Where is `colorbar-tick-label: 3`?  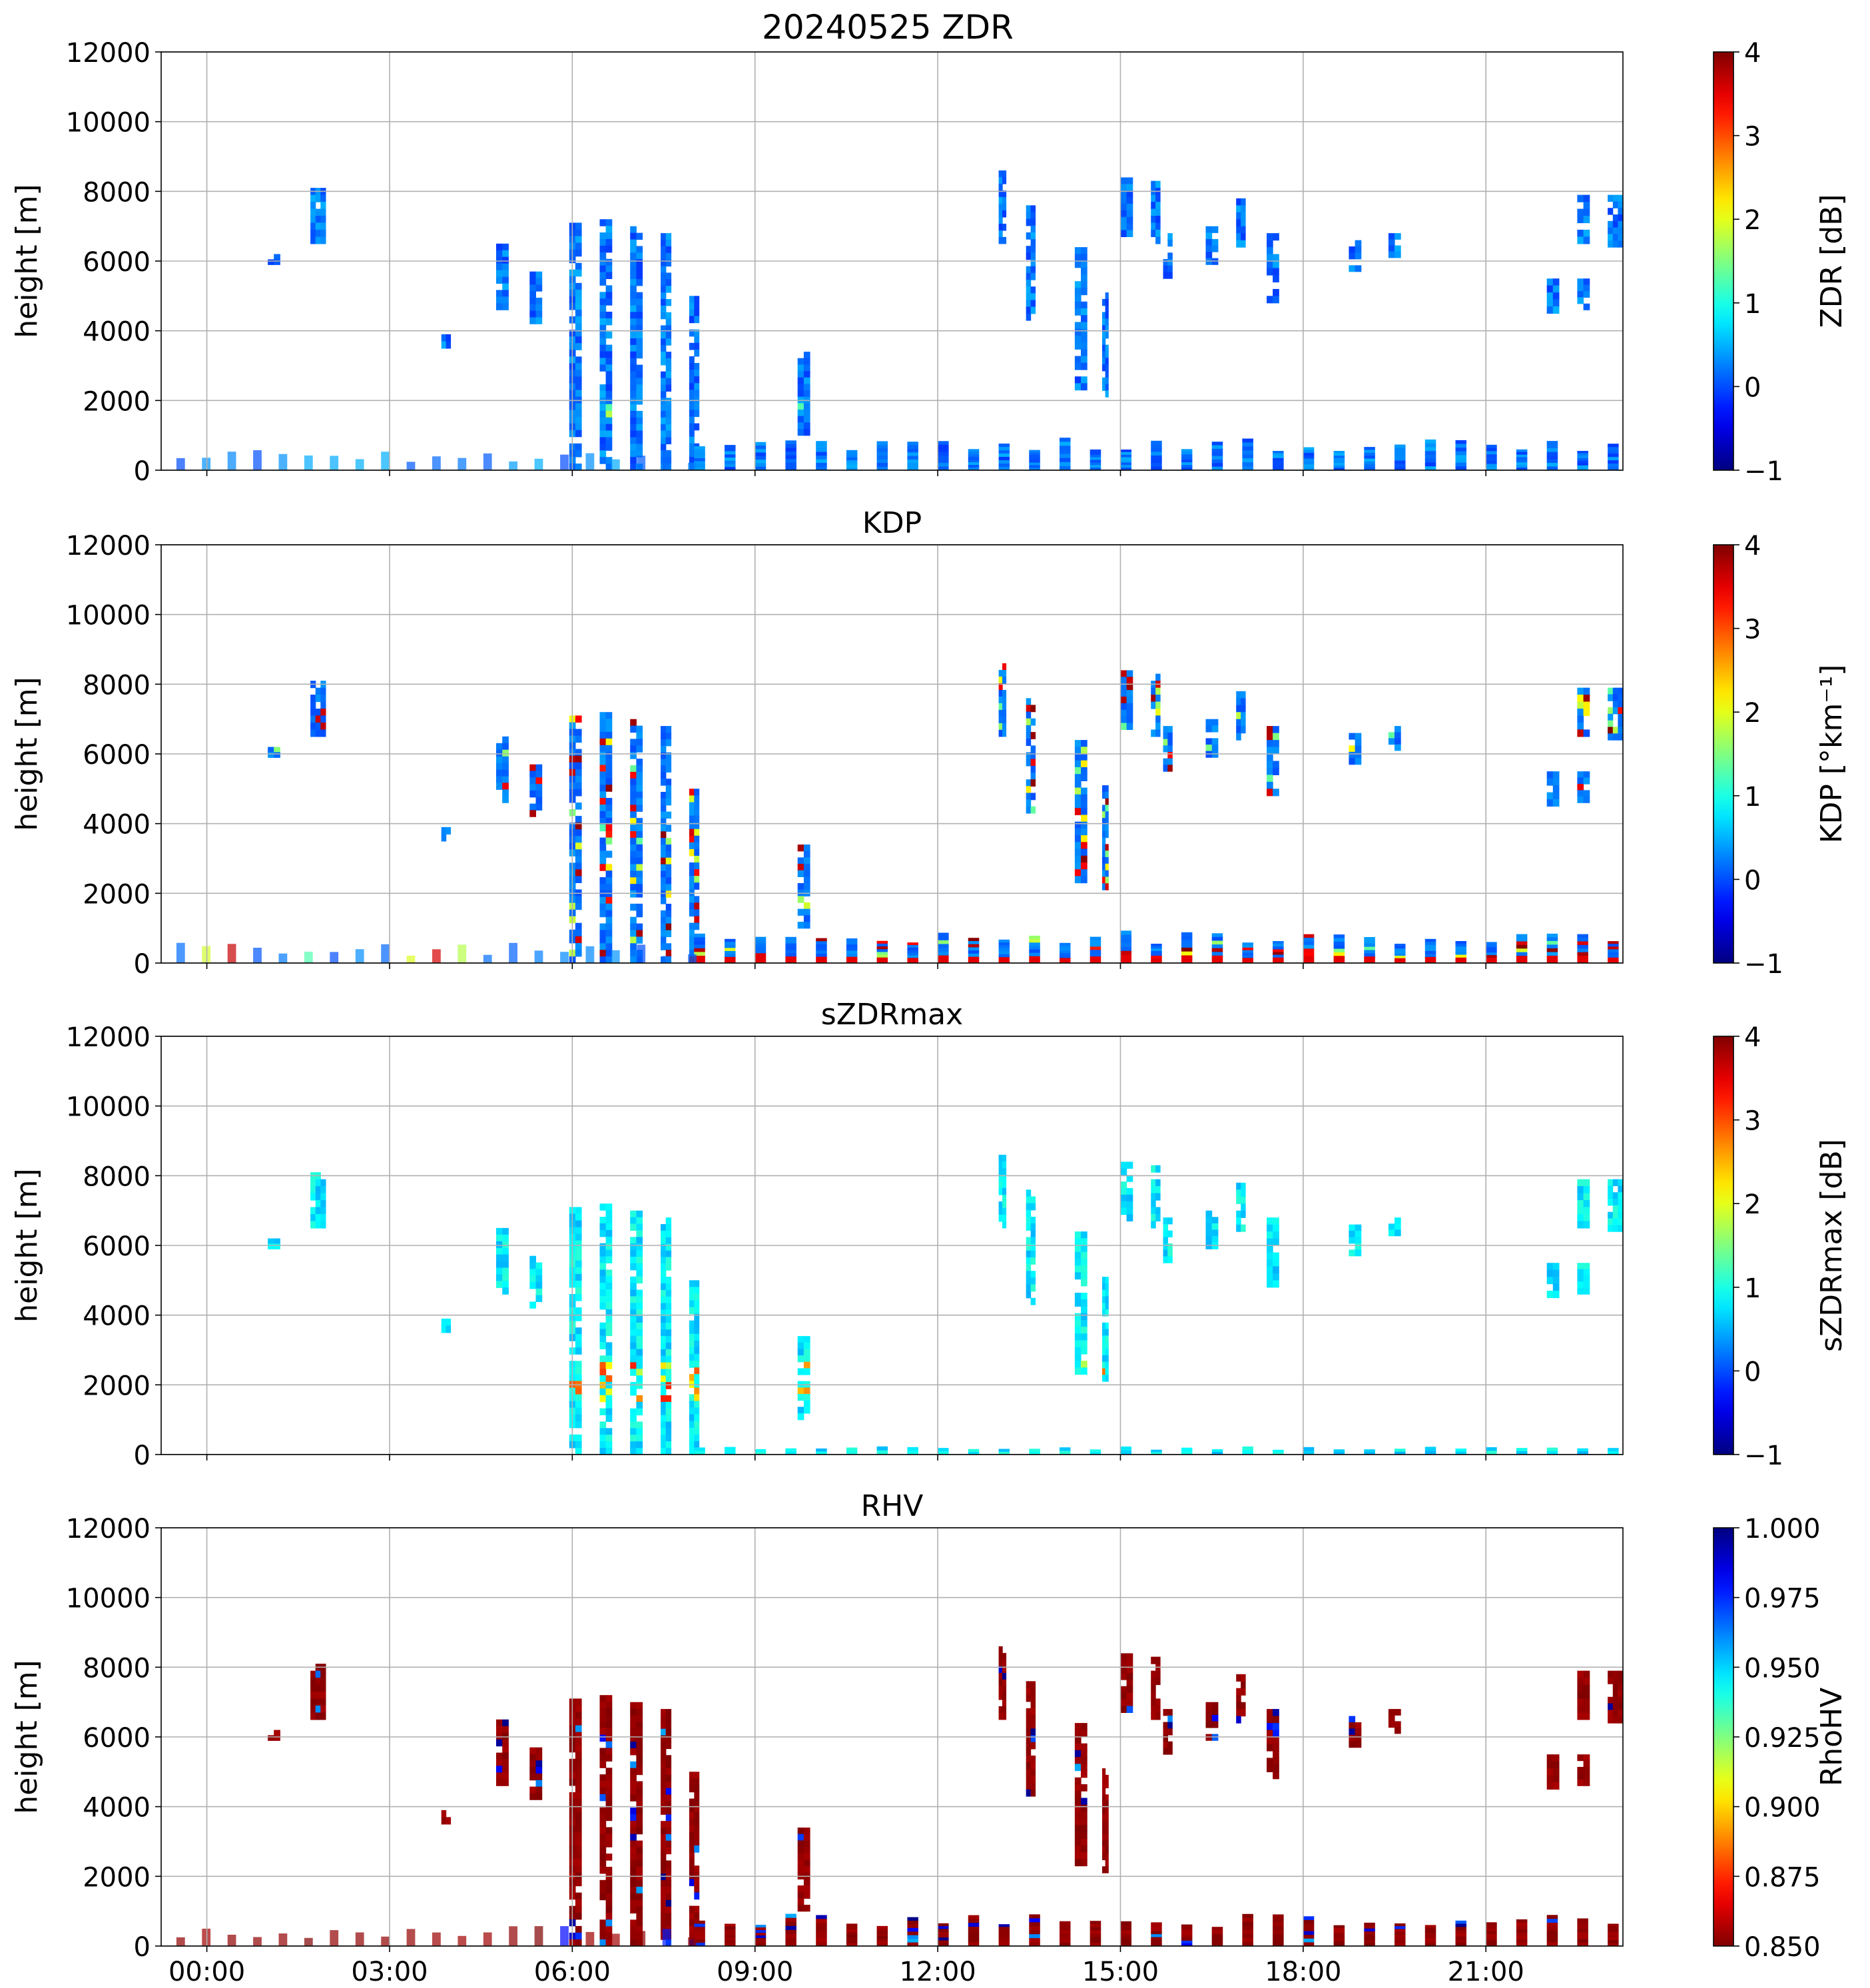
colorbar-tick-label: 3 is located at coordinates (1752, 1121).